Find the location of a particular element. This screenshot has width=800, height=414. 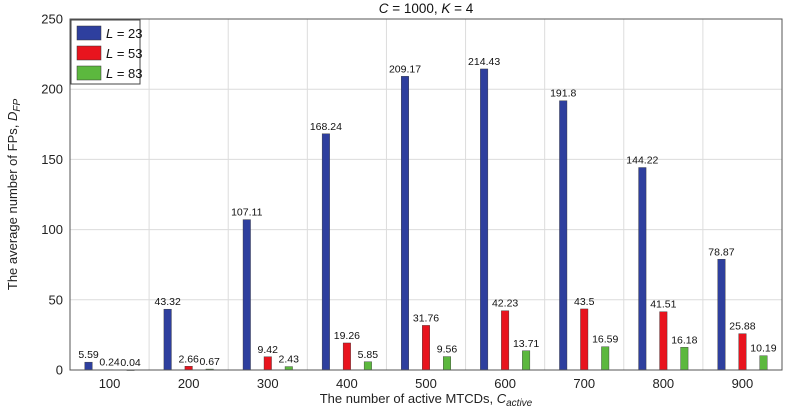

x-tick-label: 900 is located at coordinates (743, 383).